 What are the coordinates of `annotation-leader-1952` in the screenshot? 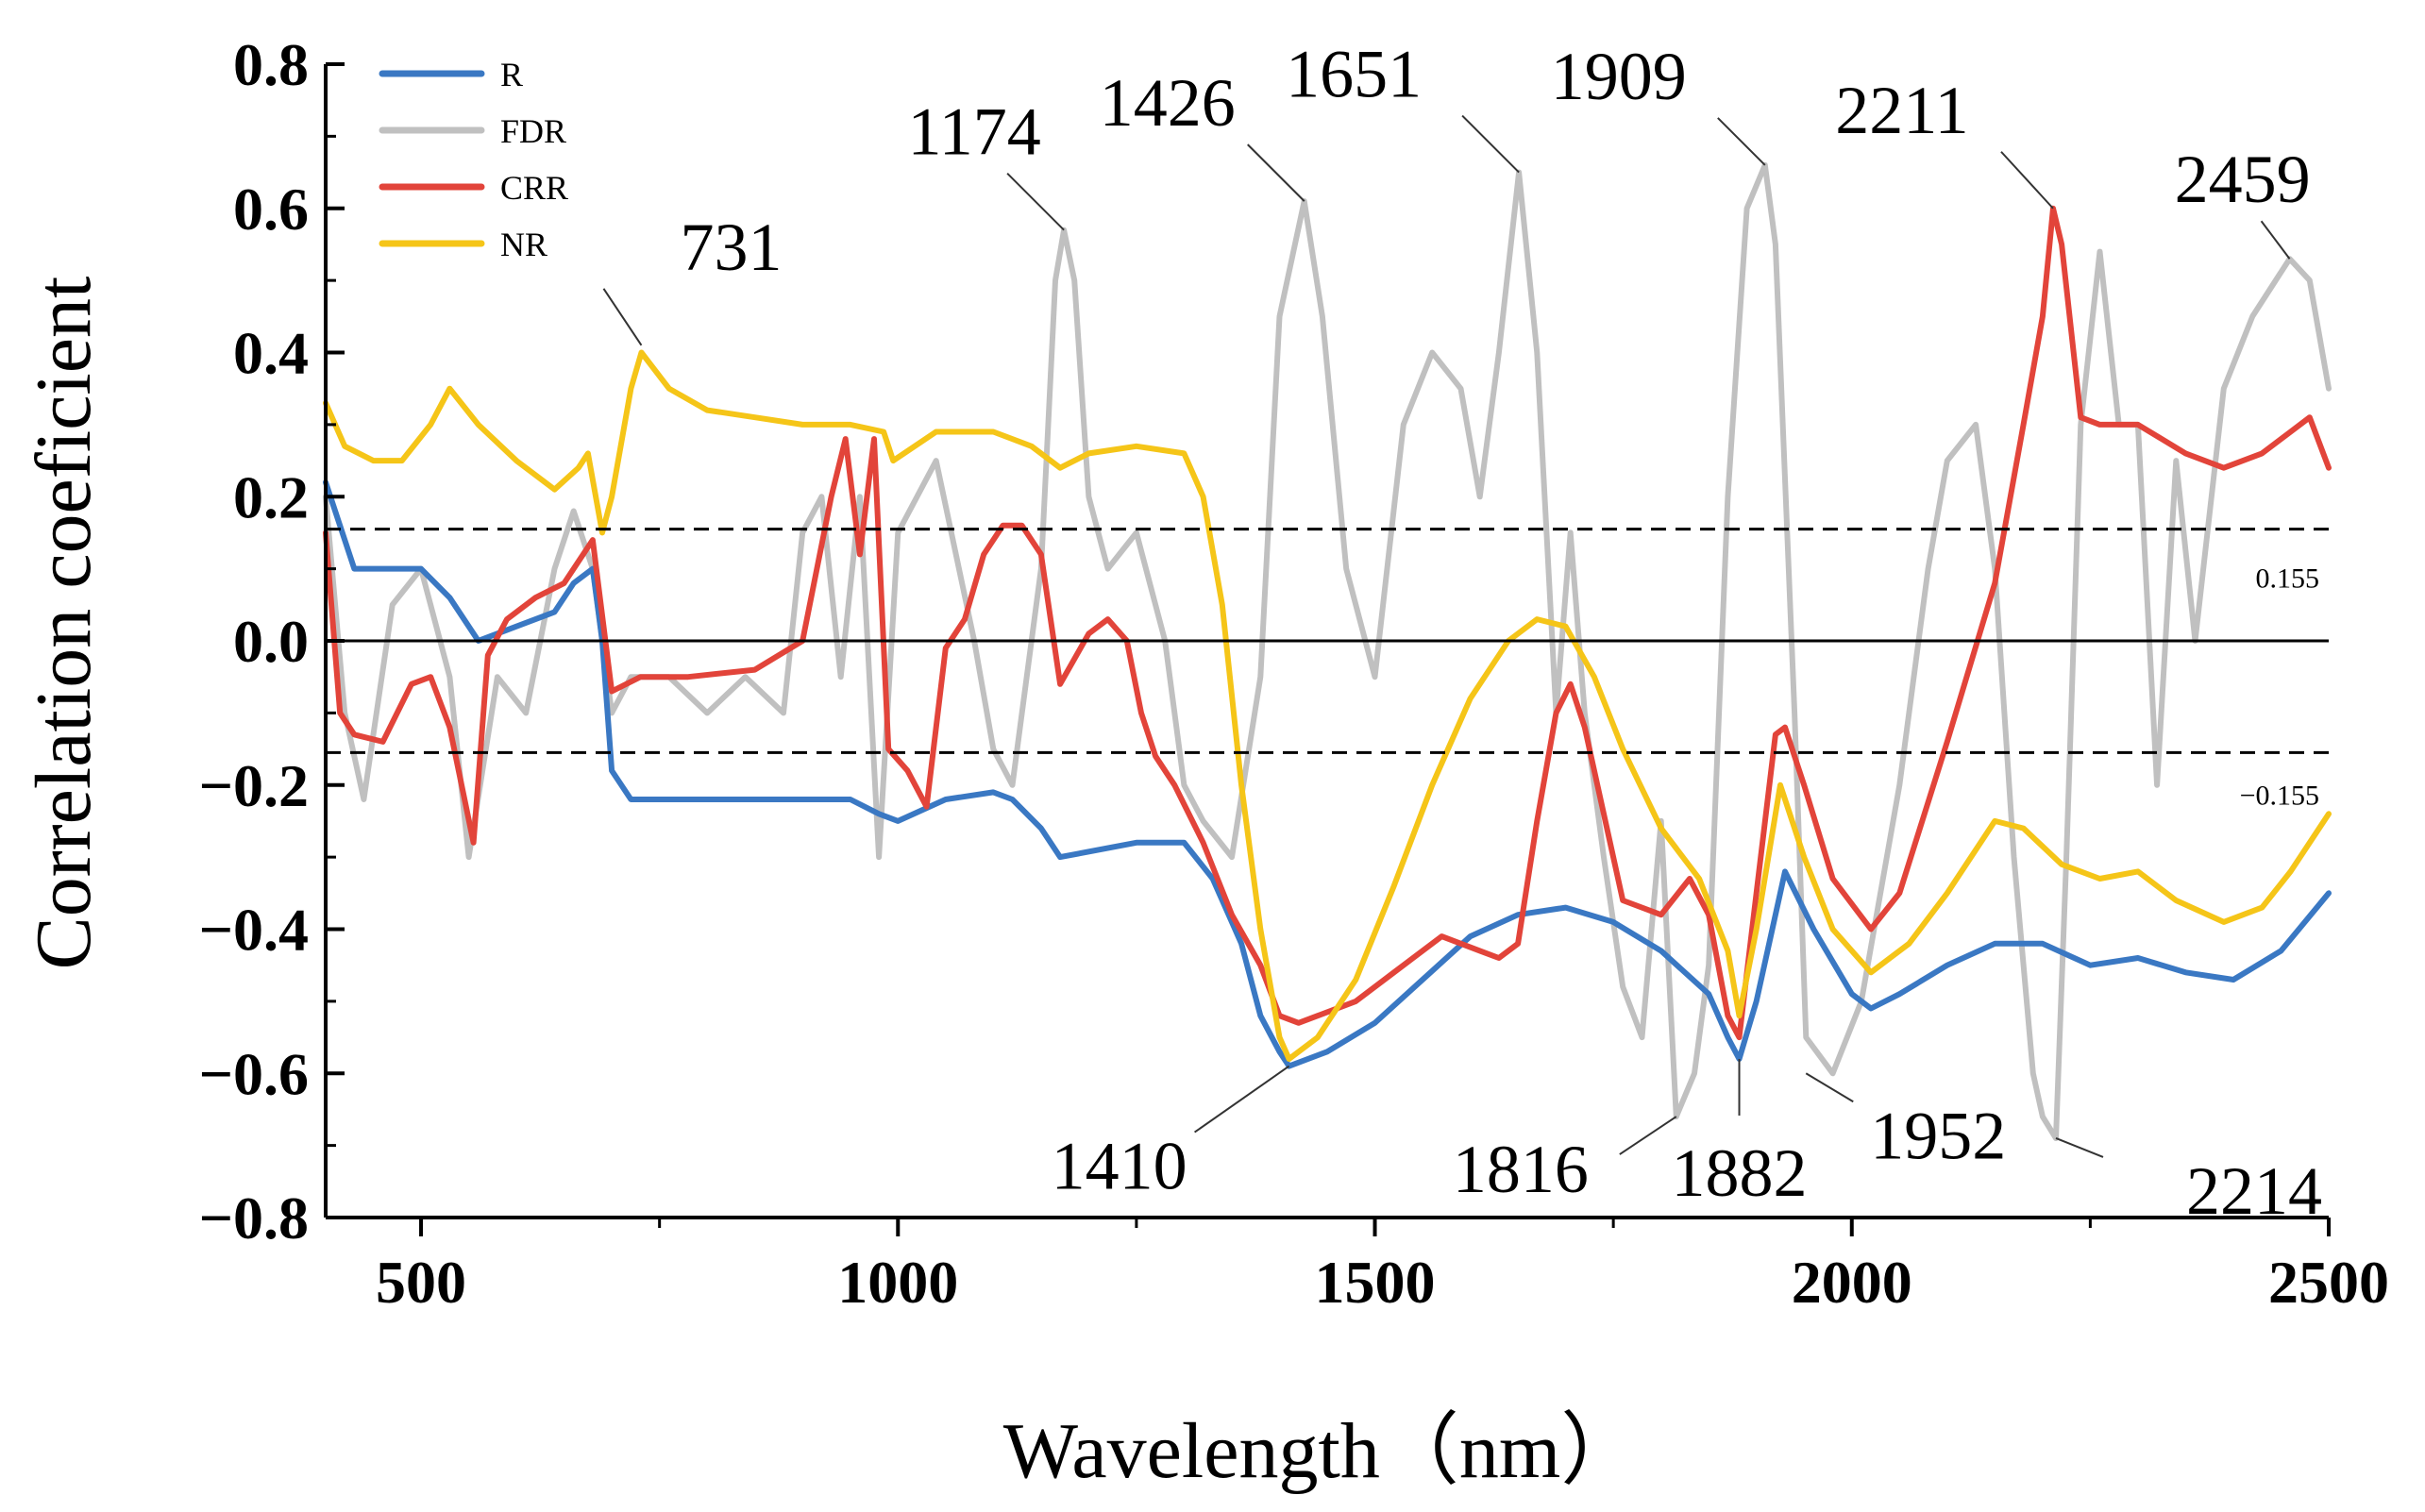 It's located at (1829, 1087).